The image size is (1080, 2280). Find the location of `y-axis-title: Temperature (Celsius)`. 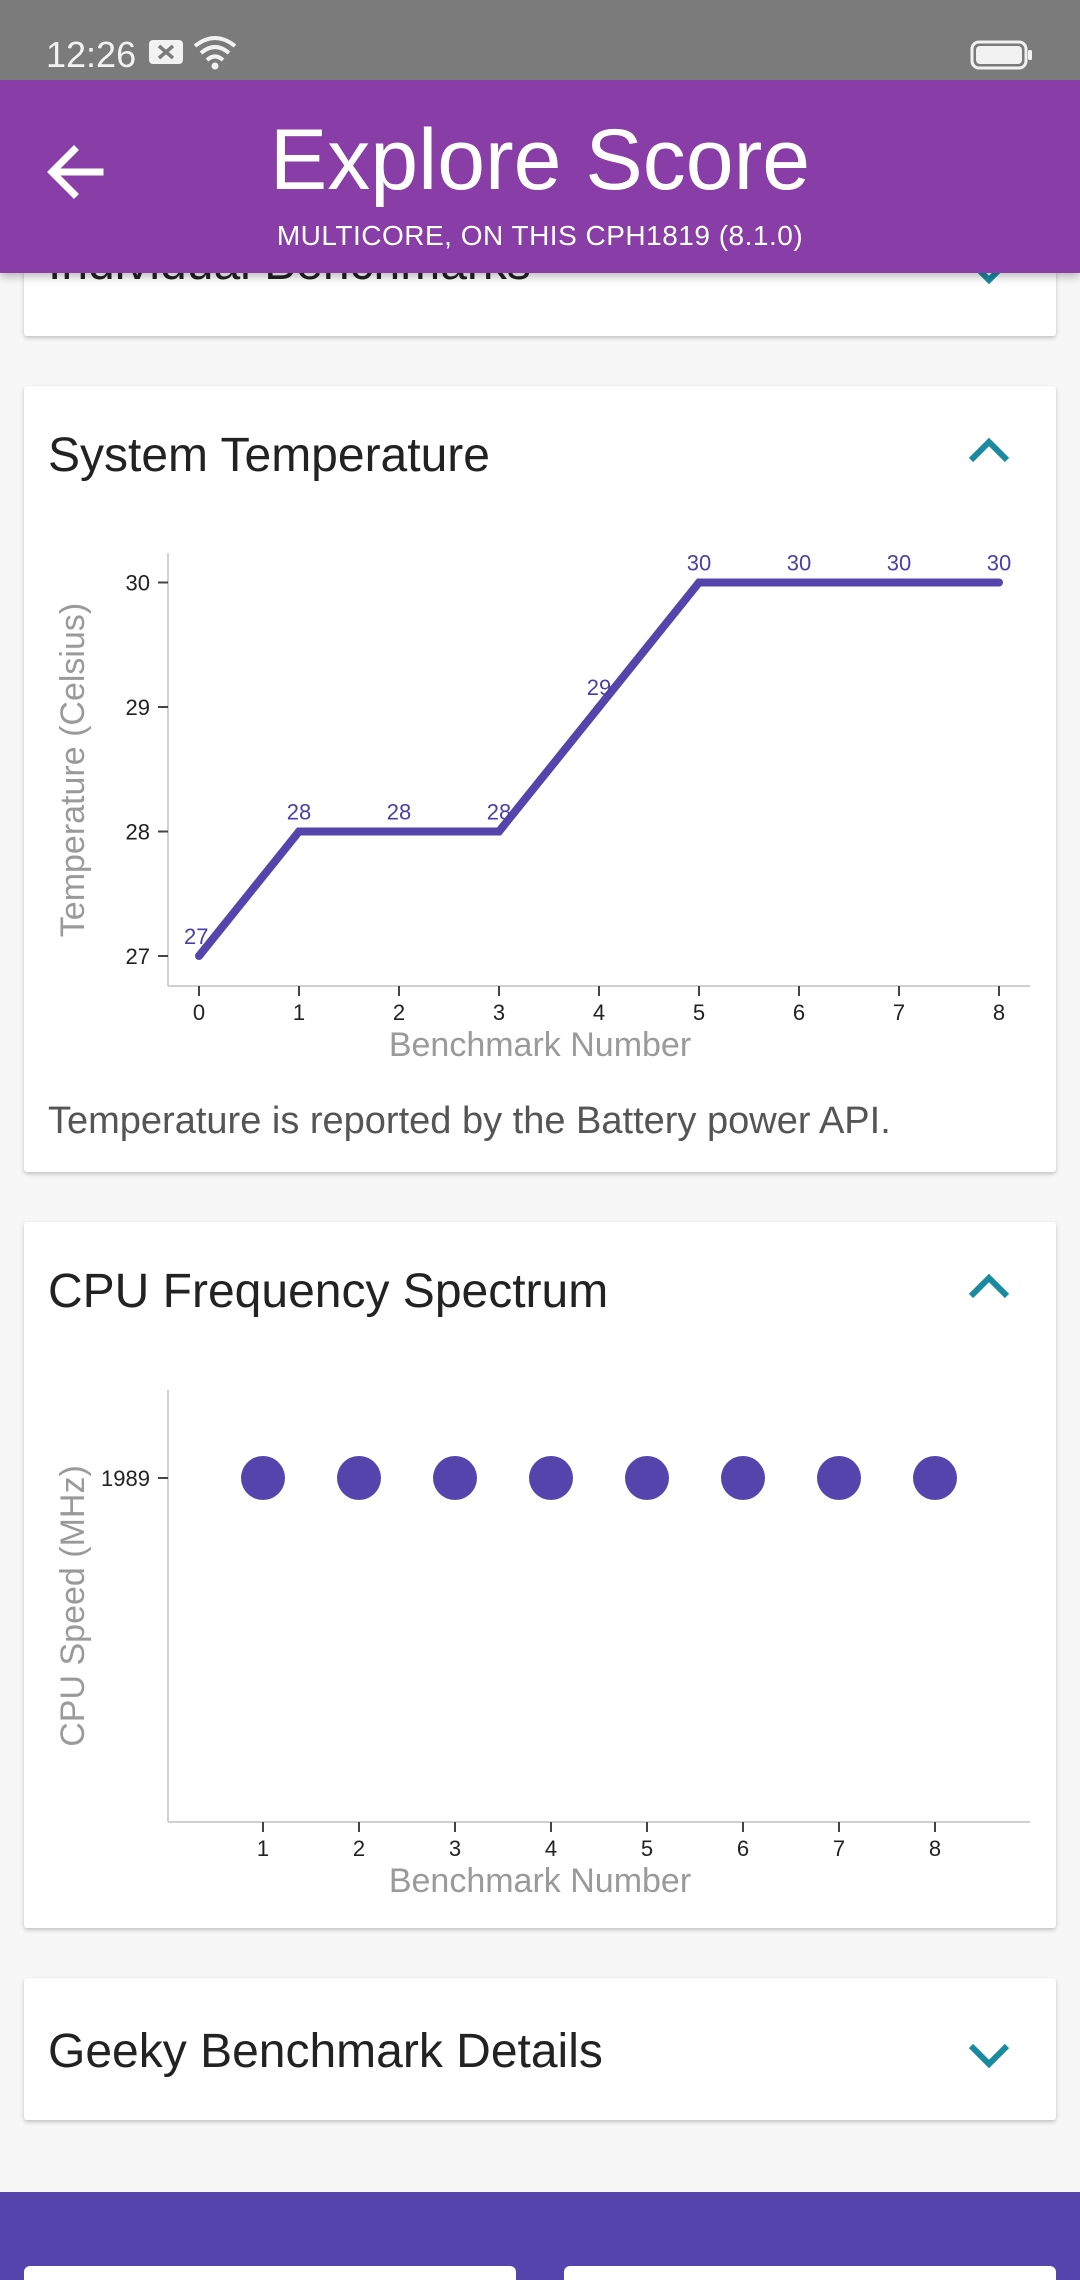

y-axis-title: Temperature (Celsius) is located at coordinates (73, 770).